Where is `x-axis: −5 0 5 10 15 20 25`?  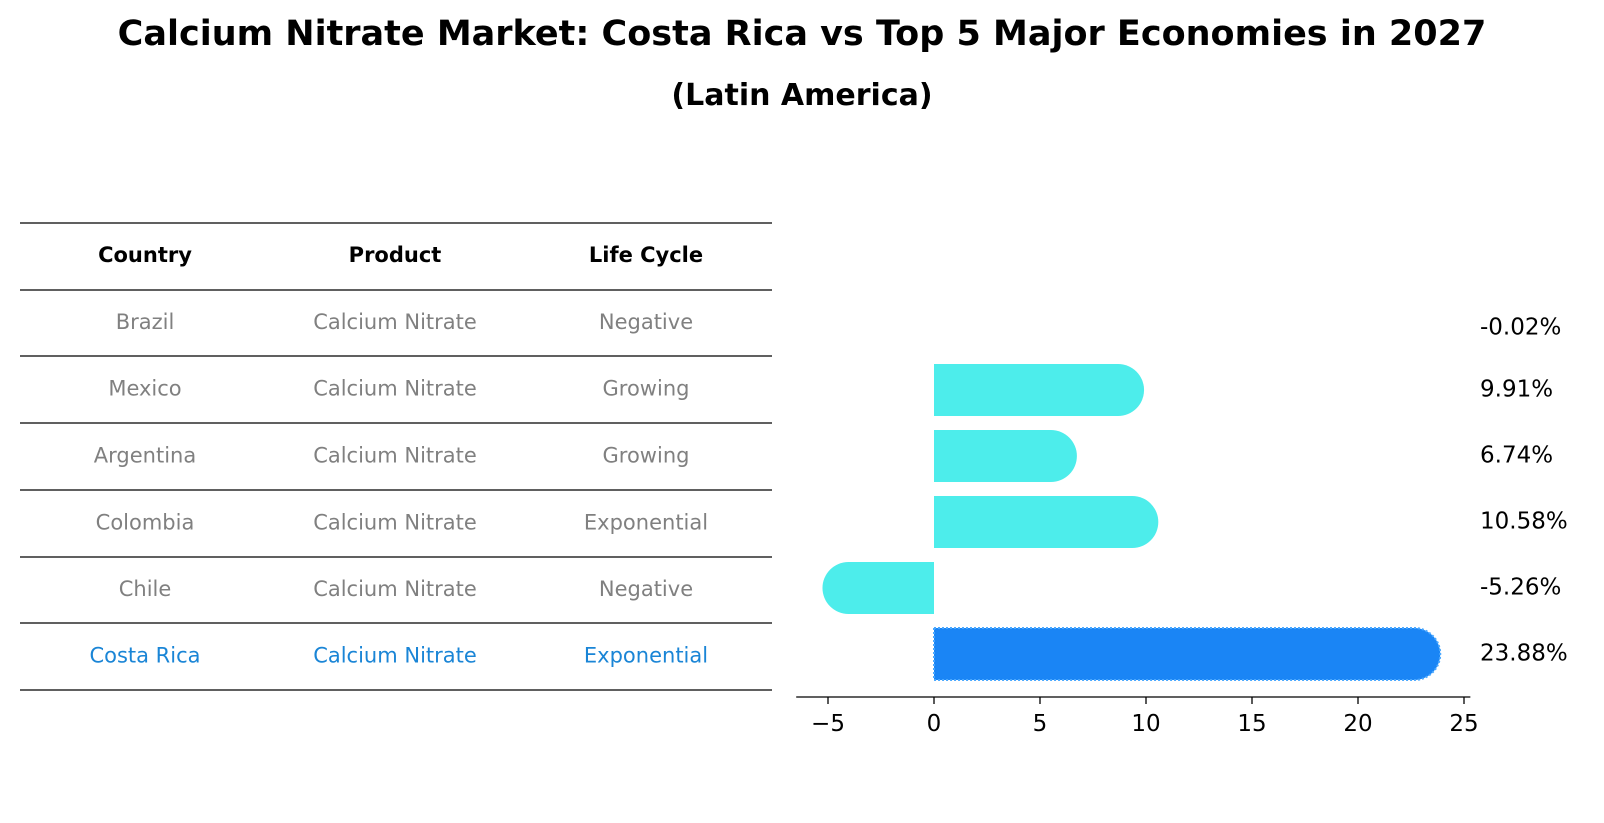 x-axis: −5 0 5 10 15 20 25 is located at coordinates (1137, 716).